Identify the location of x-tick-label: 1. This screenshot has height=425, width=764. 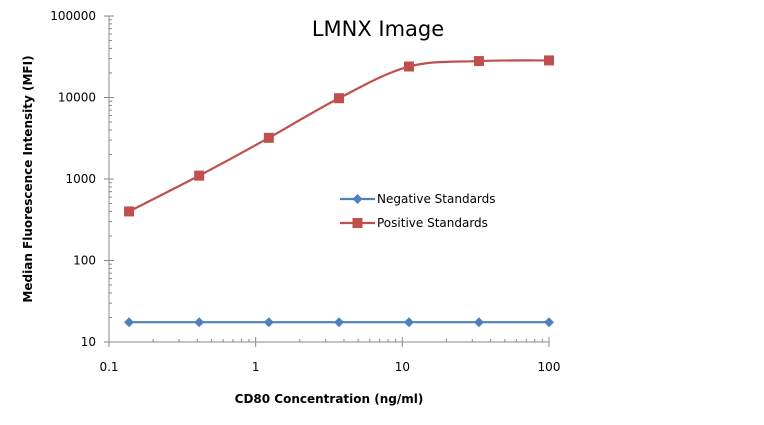
(256, 367).